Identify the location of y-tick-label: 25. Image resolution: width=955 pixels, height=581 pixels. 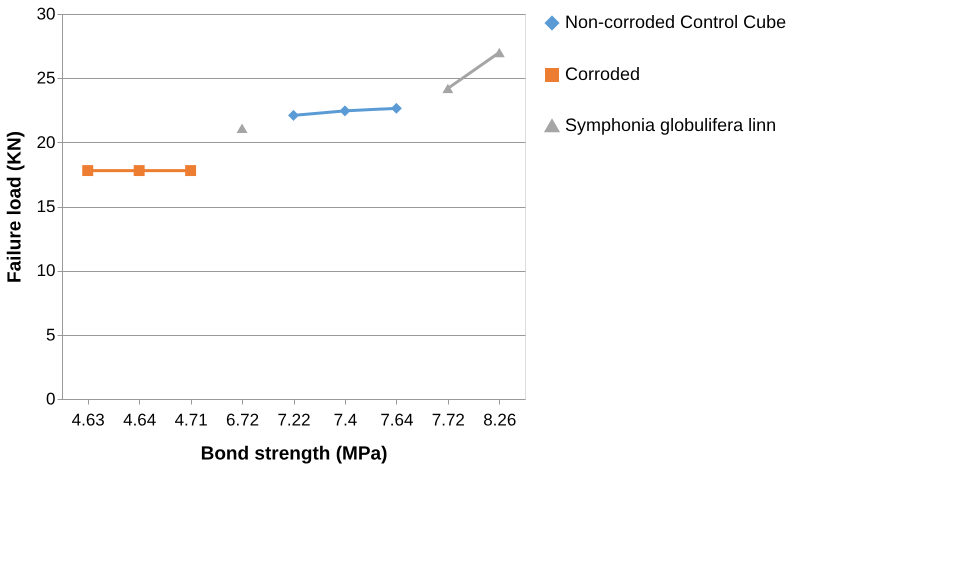
(46, 78).